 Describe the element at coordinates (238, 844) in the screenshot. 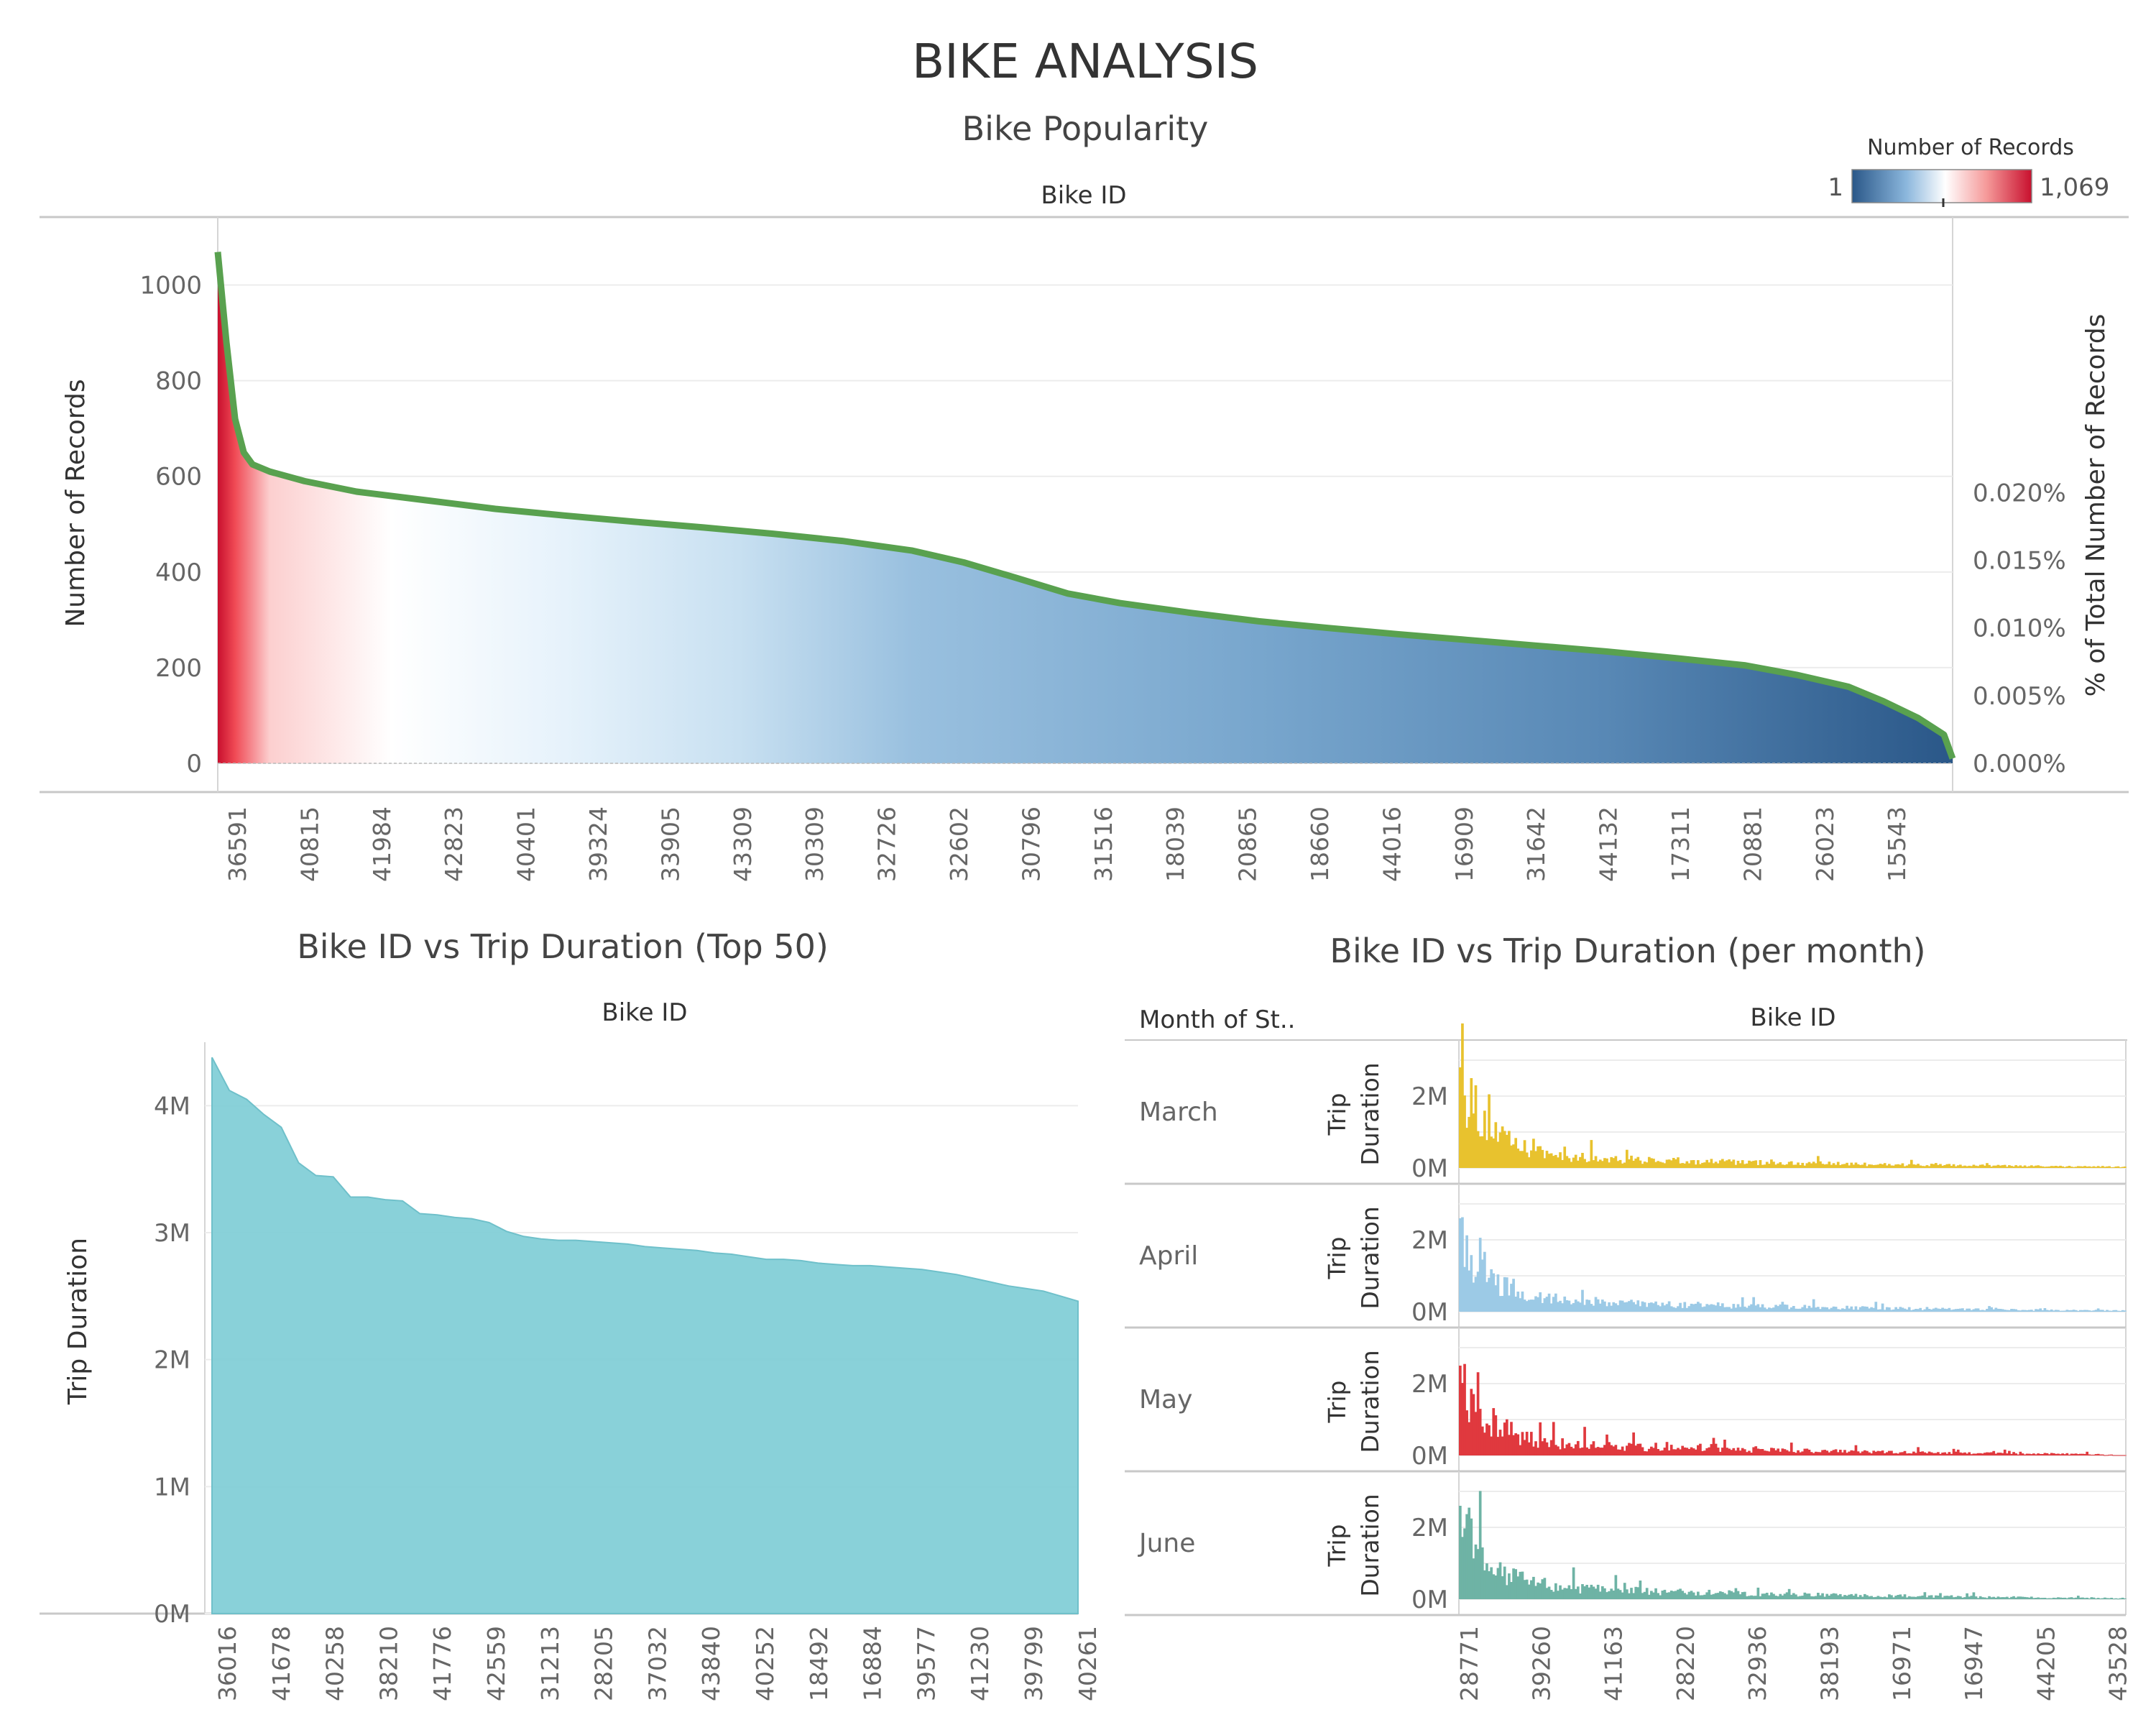

I see `popularity-x-tick: 36591` at that location.